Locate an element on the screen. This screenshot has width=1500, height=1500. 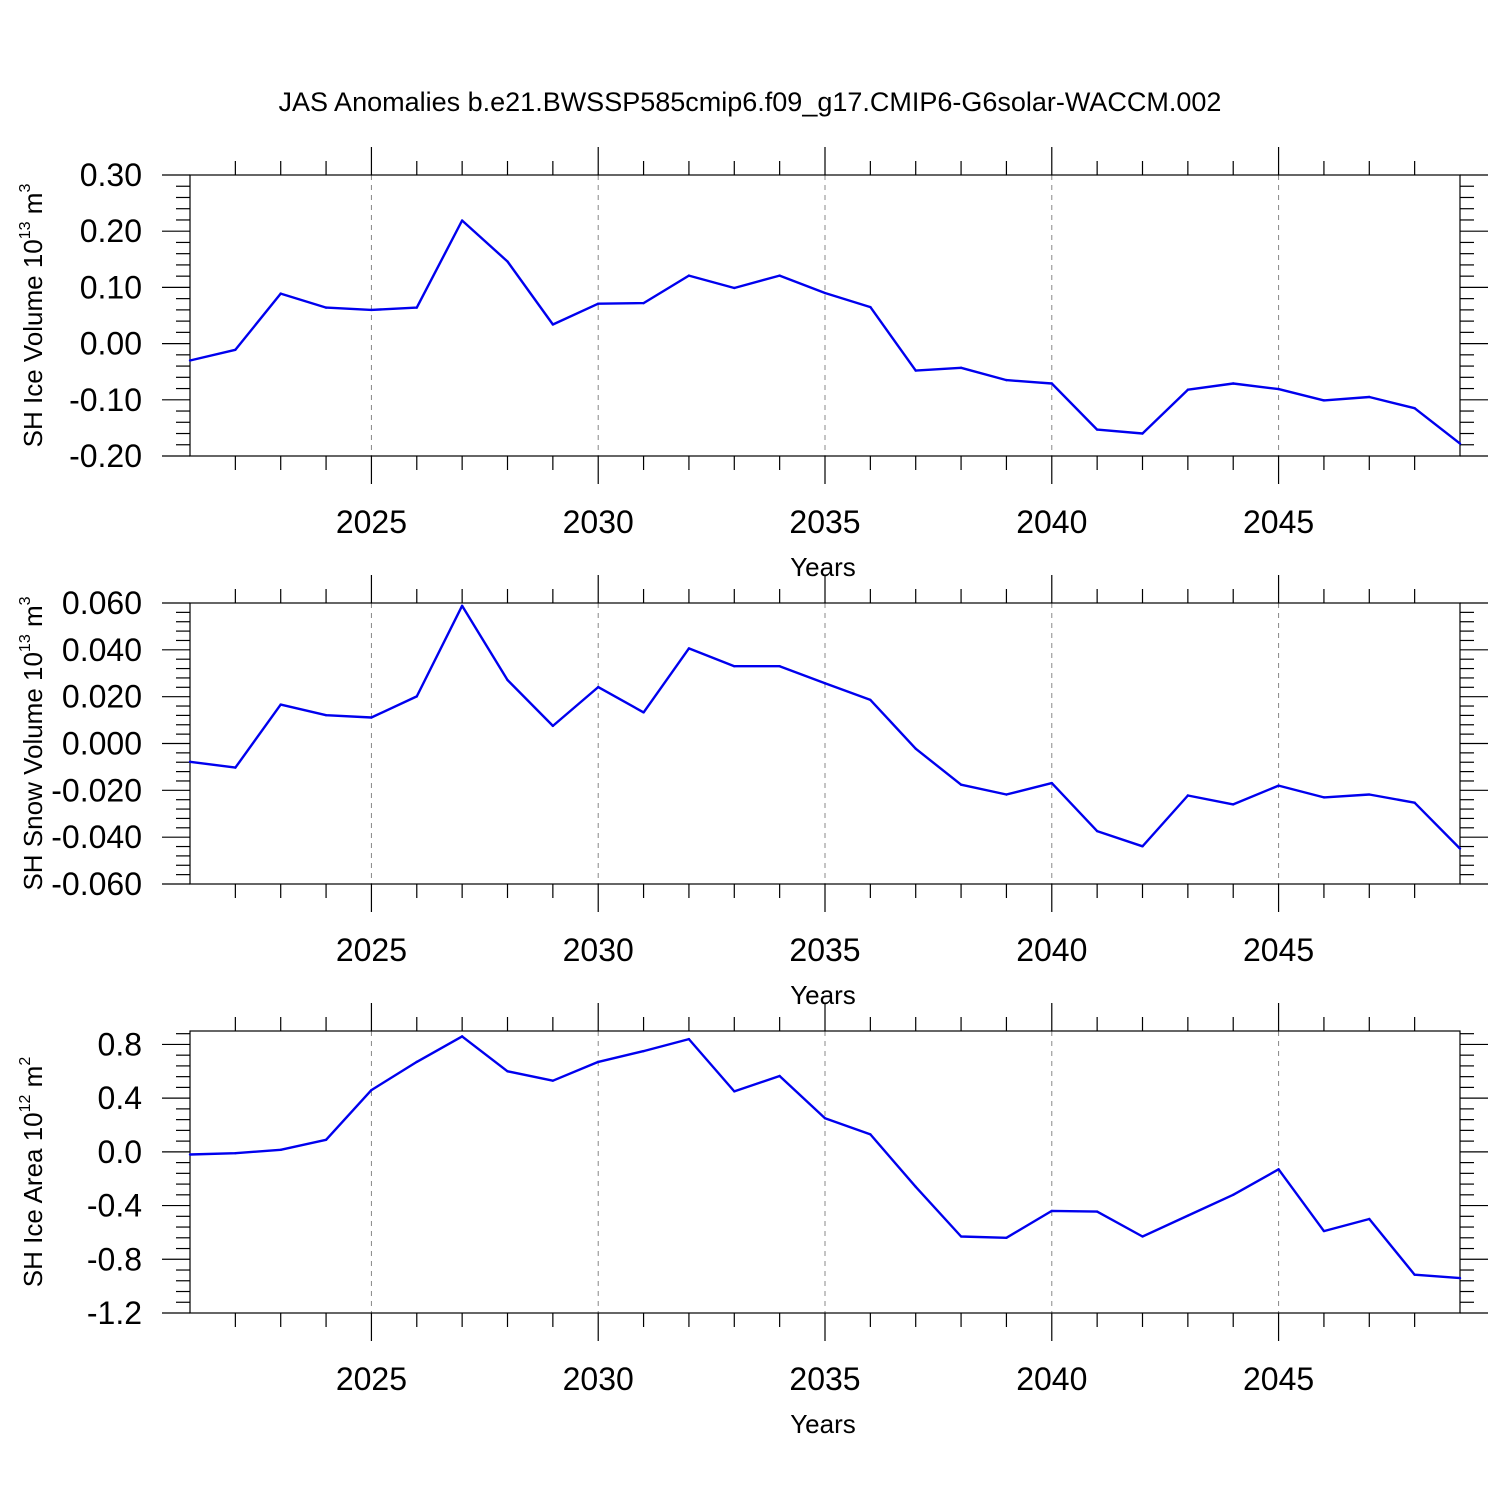
y-tick-label: -0.10 is located at coordinates (105, 400).